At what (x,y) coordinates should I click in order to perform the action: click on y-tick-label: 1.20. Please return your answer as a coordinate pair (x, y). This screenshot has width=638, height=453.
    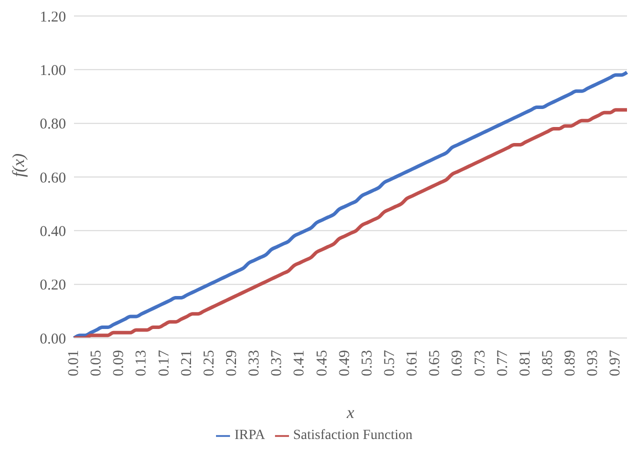
    Looking at the image, I should click on (53, 17).